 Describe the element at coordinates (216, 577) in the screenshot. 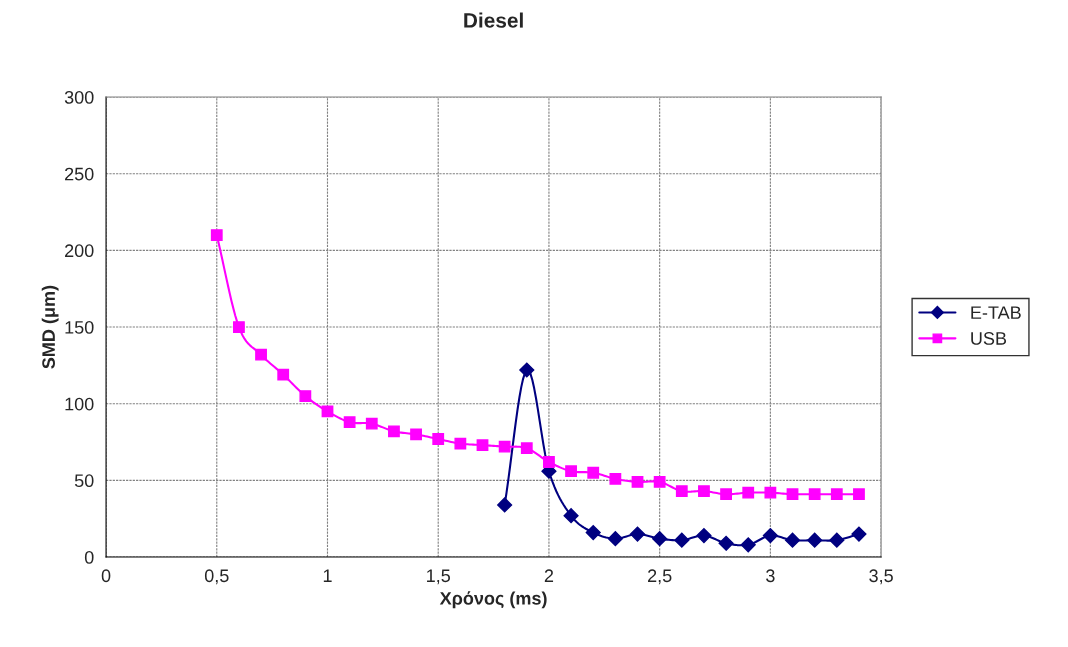

I see `x-tick-label: 0,5` at that location.